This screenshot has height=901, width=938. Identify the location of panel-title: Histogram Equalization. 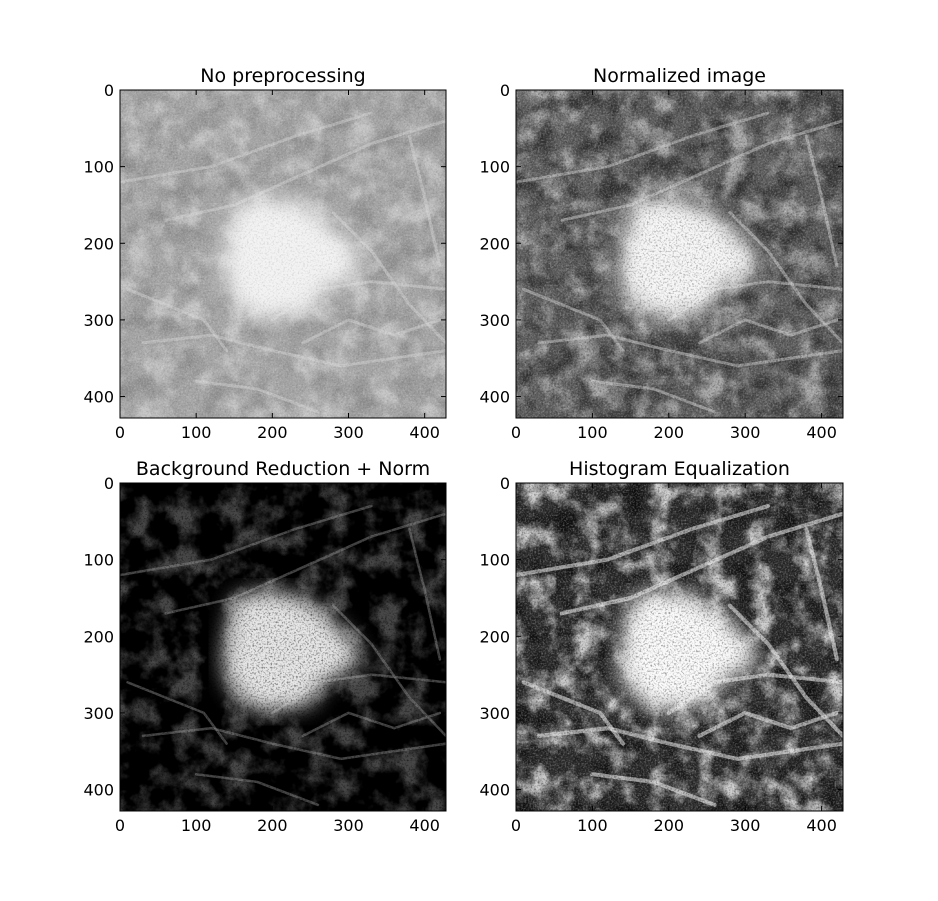
(679, 469).